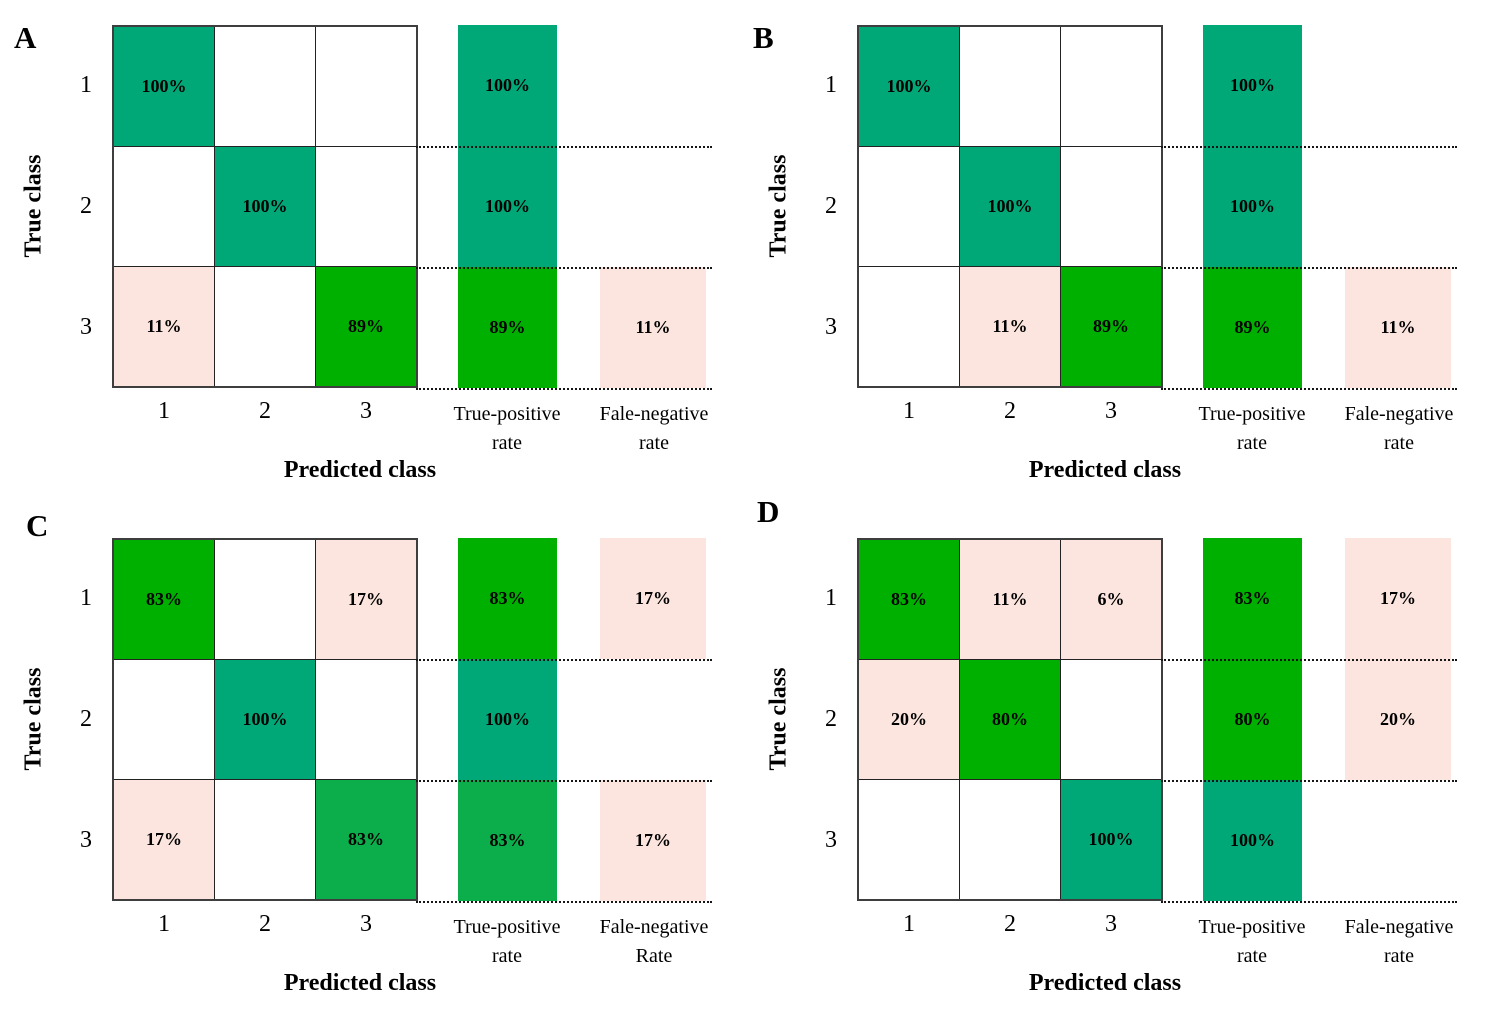  What do you see at coordinates (763, 37) in the screenshot?
I see `panel-letter: B` at bounding box center [763, 37].